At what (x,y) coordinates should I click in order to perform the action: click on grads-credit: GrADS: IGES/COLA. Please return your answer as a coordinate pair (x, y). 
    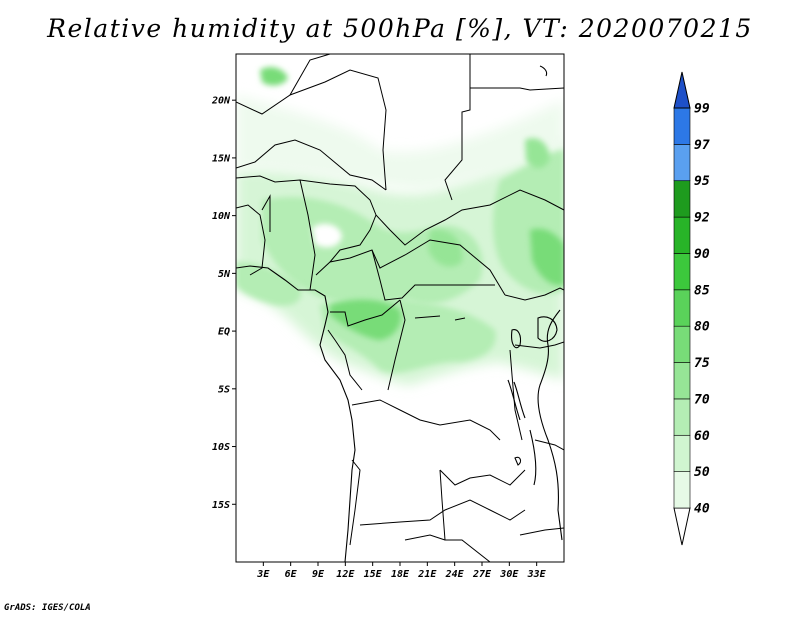
    Looking at the image, I should click on (47, 608).